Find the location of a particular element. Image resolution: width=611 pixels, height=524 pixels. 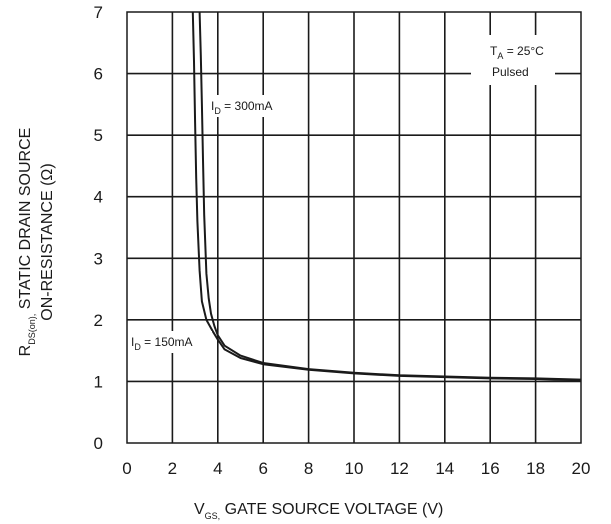

y-tick-label: 6 is located at coordinates (98, 74).